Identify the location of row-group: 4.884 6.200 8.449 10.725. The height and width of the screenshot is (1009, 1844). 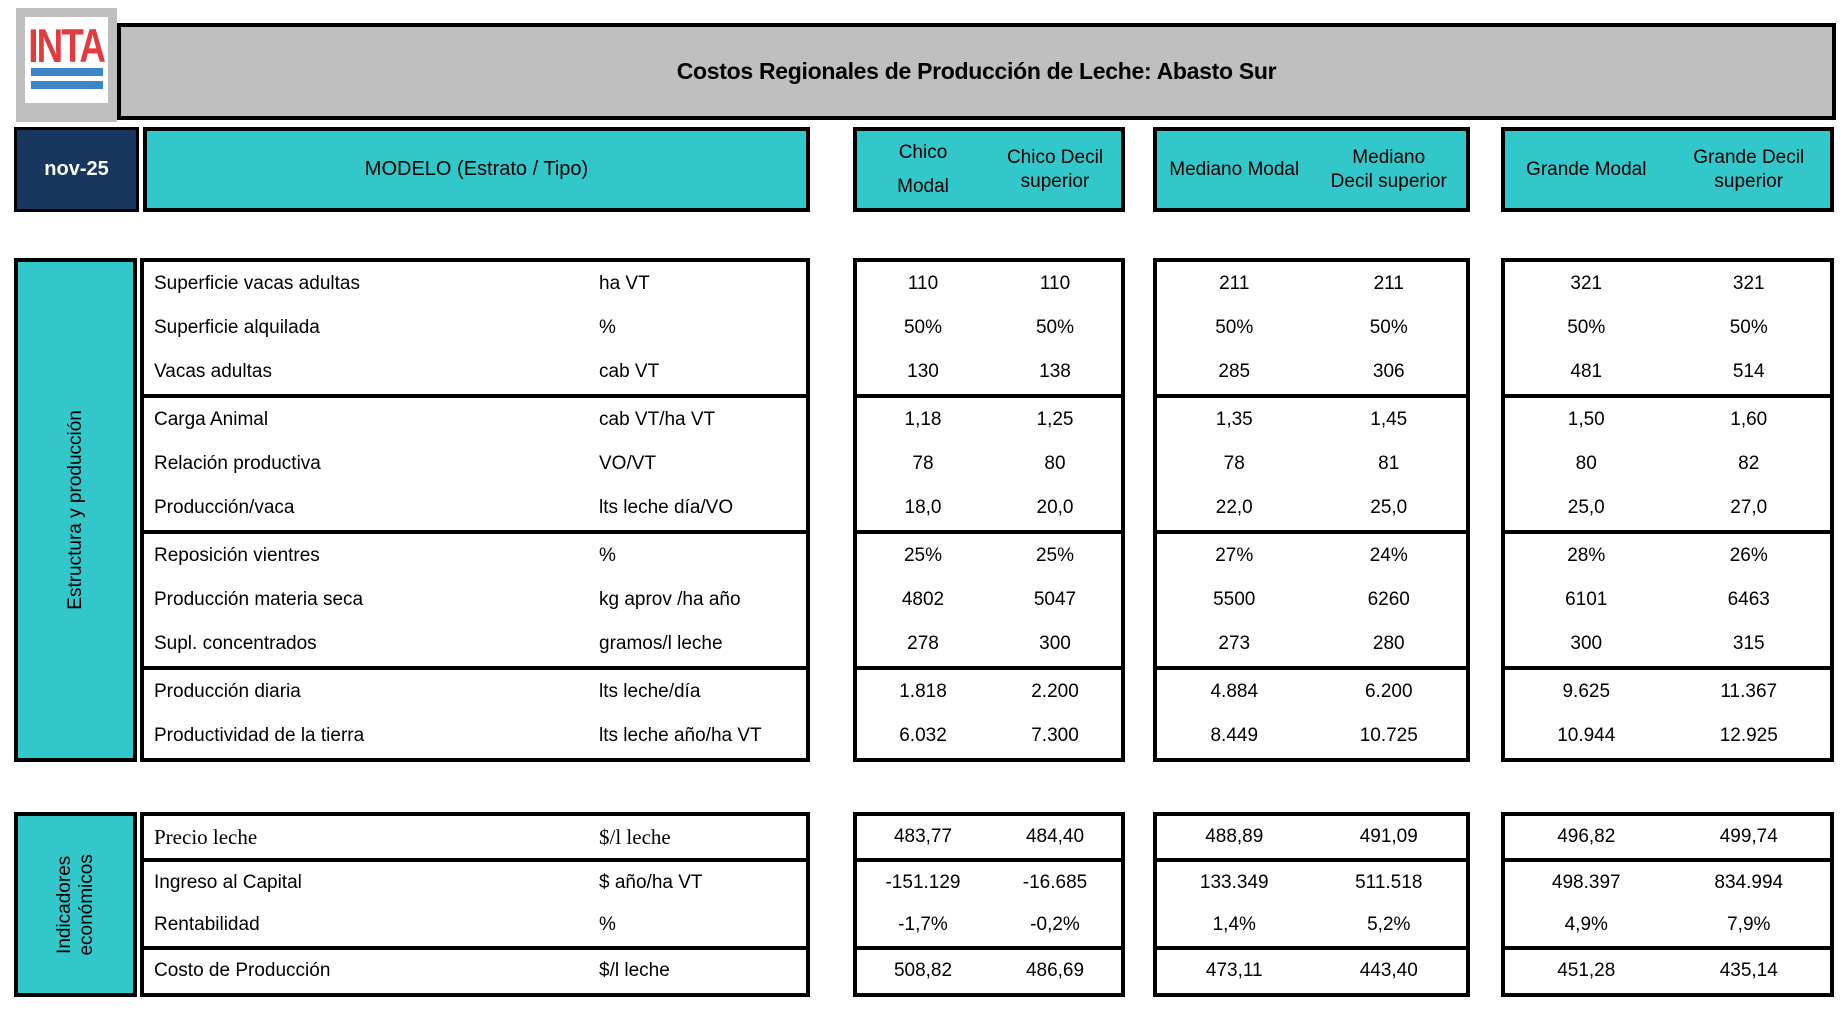
(1311, 712).